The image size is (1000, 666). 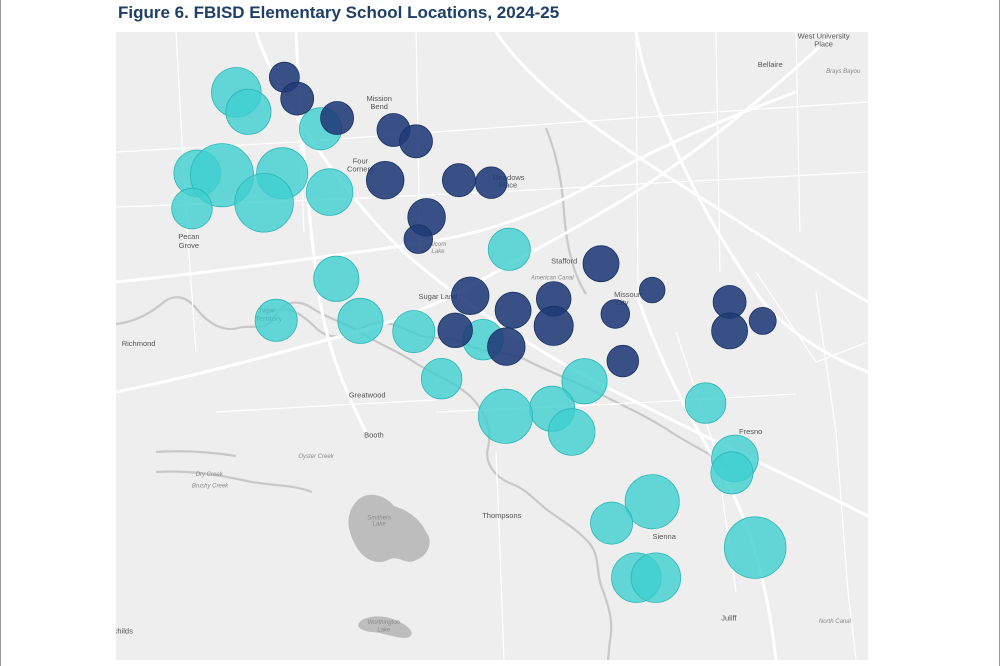 I want to click on smithers-lake, so click(x=389, y=528).